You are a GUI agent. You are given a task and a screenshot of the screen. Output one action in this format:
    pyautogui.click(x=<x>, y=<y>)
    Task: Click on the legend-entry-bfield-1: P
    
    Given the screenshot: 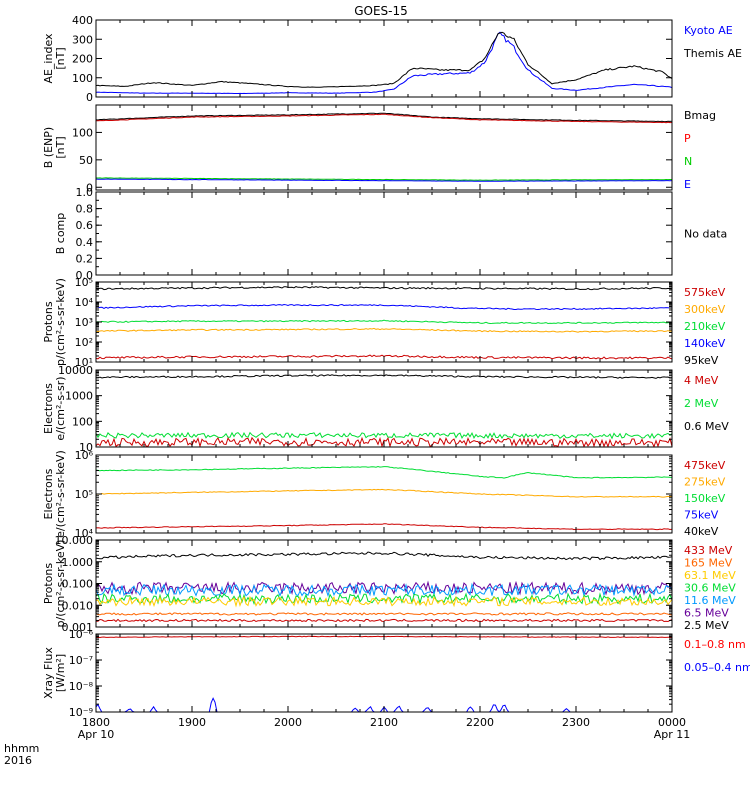 What is the action you would take?
    pyautogui.click(x=687, y=138)
    